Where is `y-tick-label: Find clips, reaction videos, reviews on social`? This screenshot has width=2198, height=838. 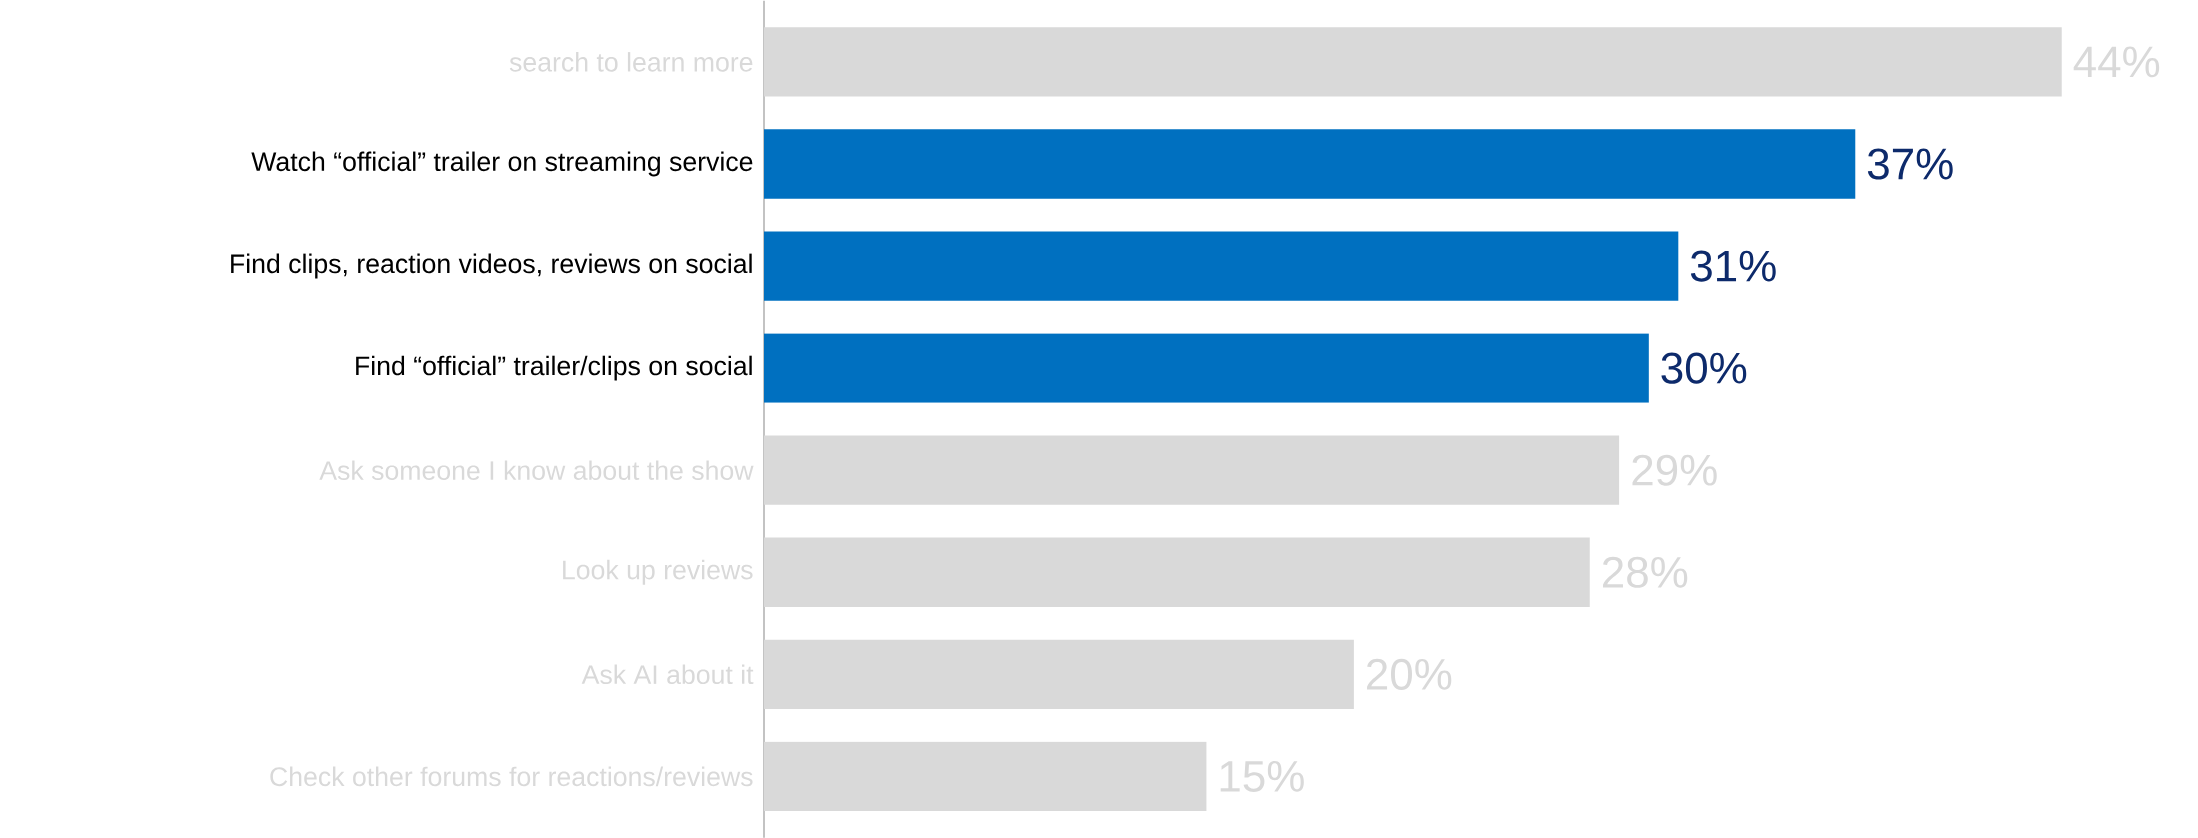
y-tick-label: Find clips, reaction videos, reviews on social is located at coordinates (491, 266).